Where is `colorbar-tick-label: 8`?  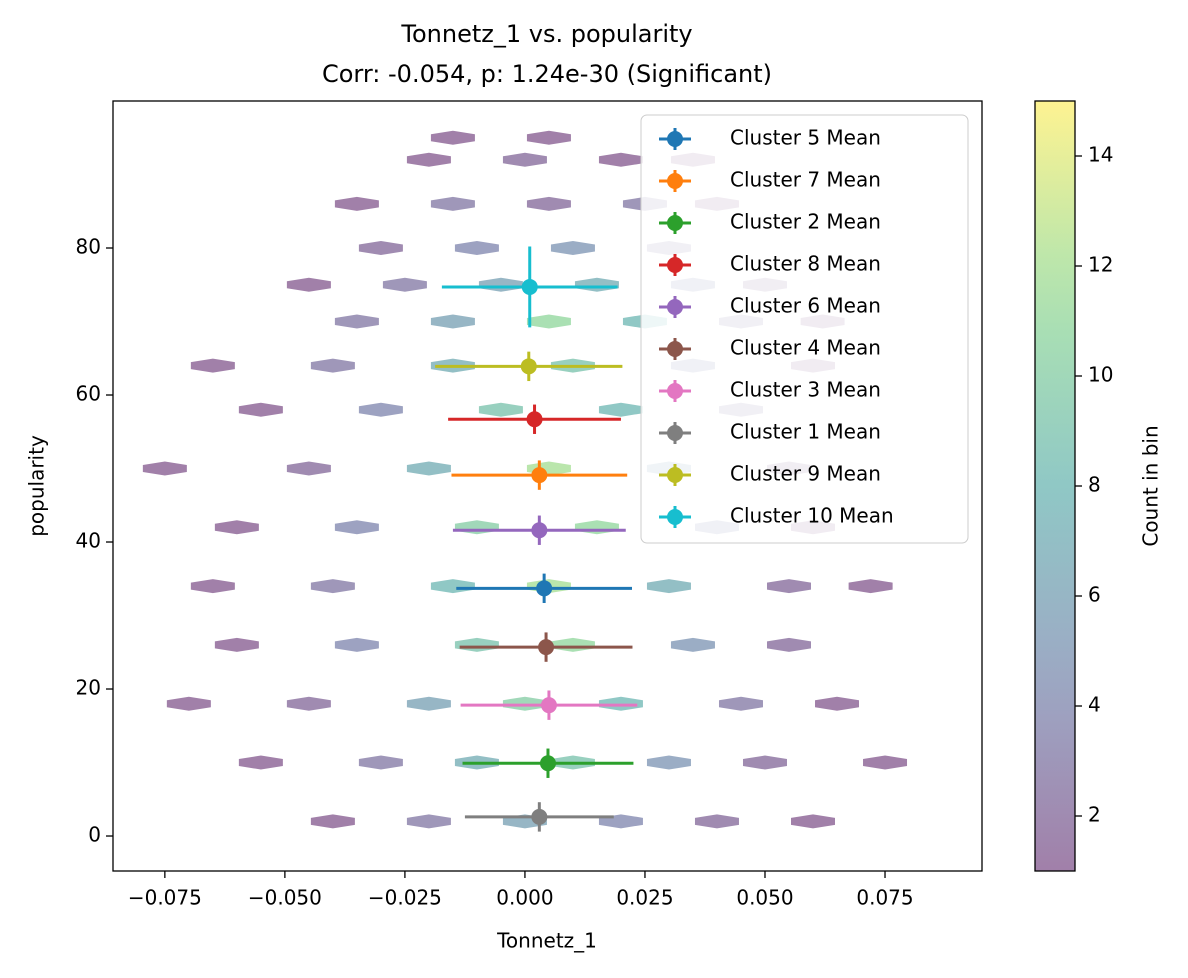 colorbar-tick-label: 8 is located at coordinates (1094, 485).